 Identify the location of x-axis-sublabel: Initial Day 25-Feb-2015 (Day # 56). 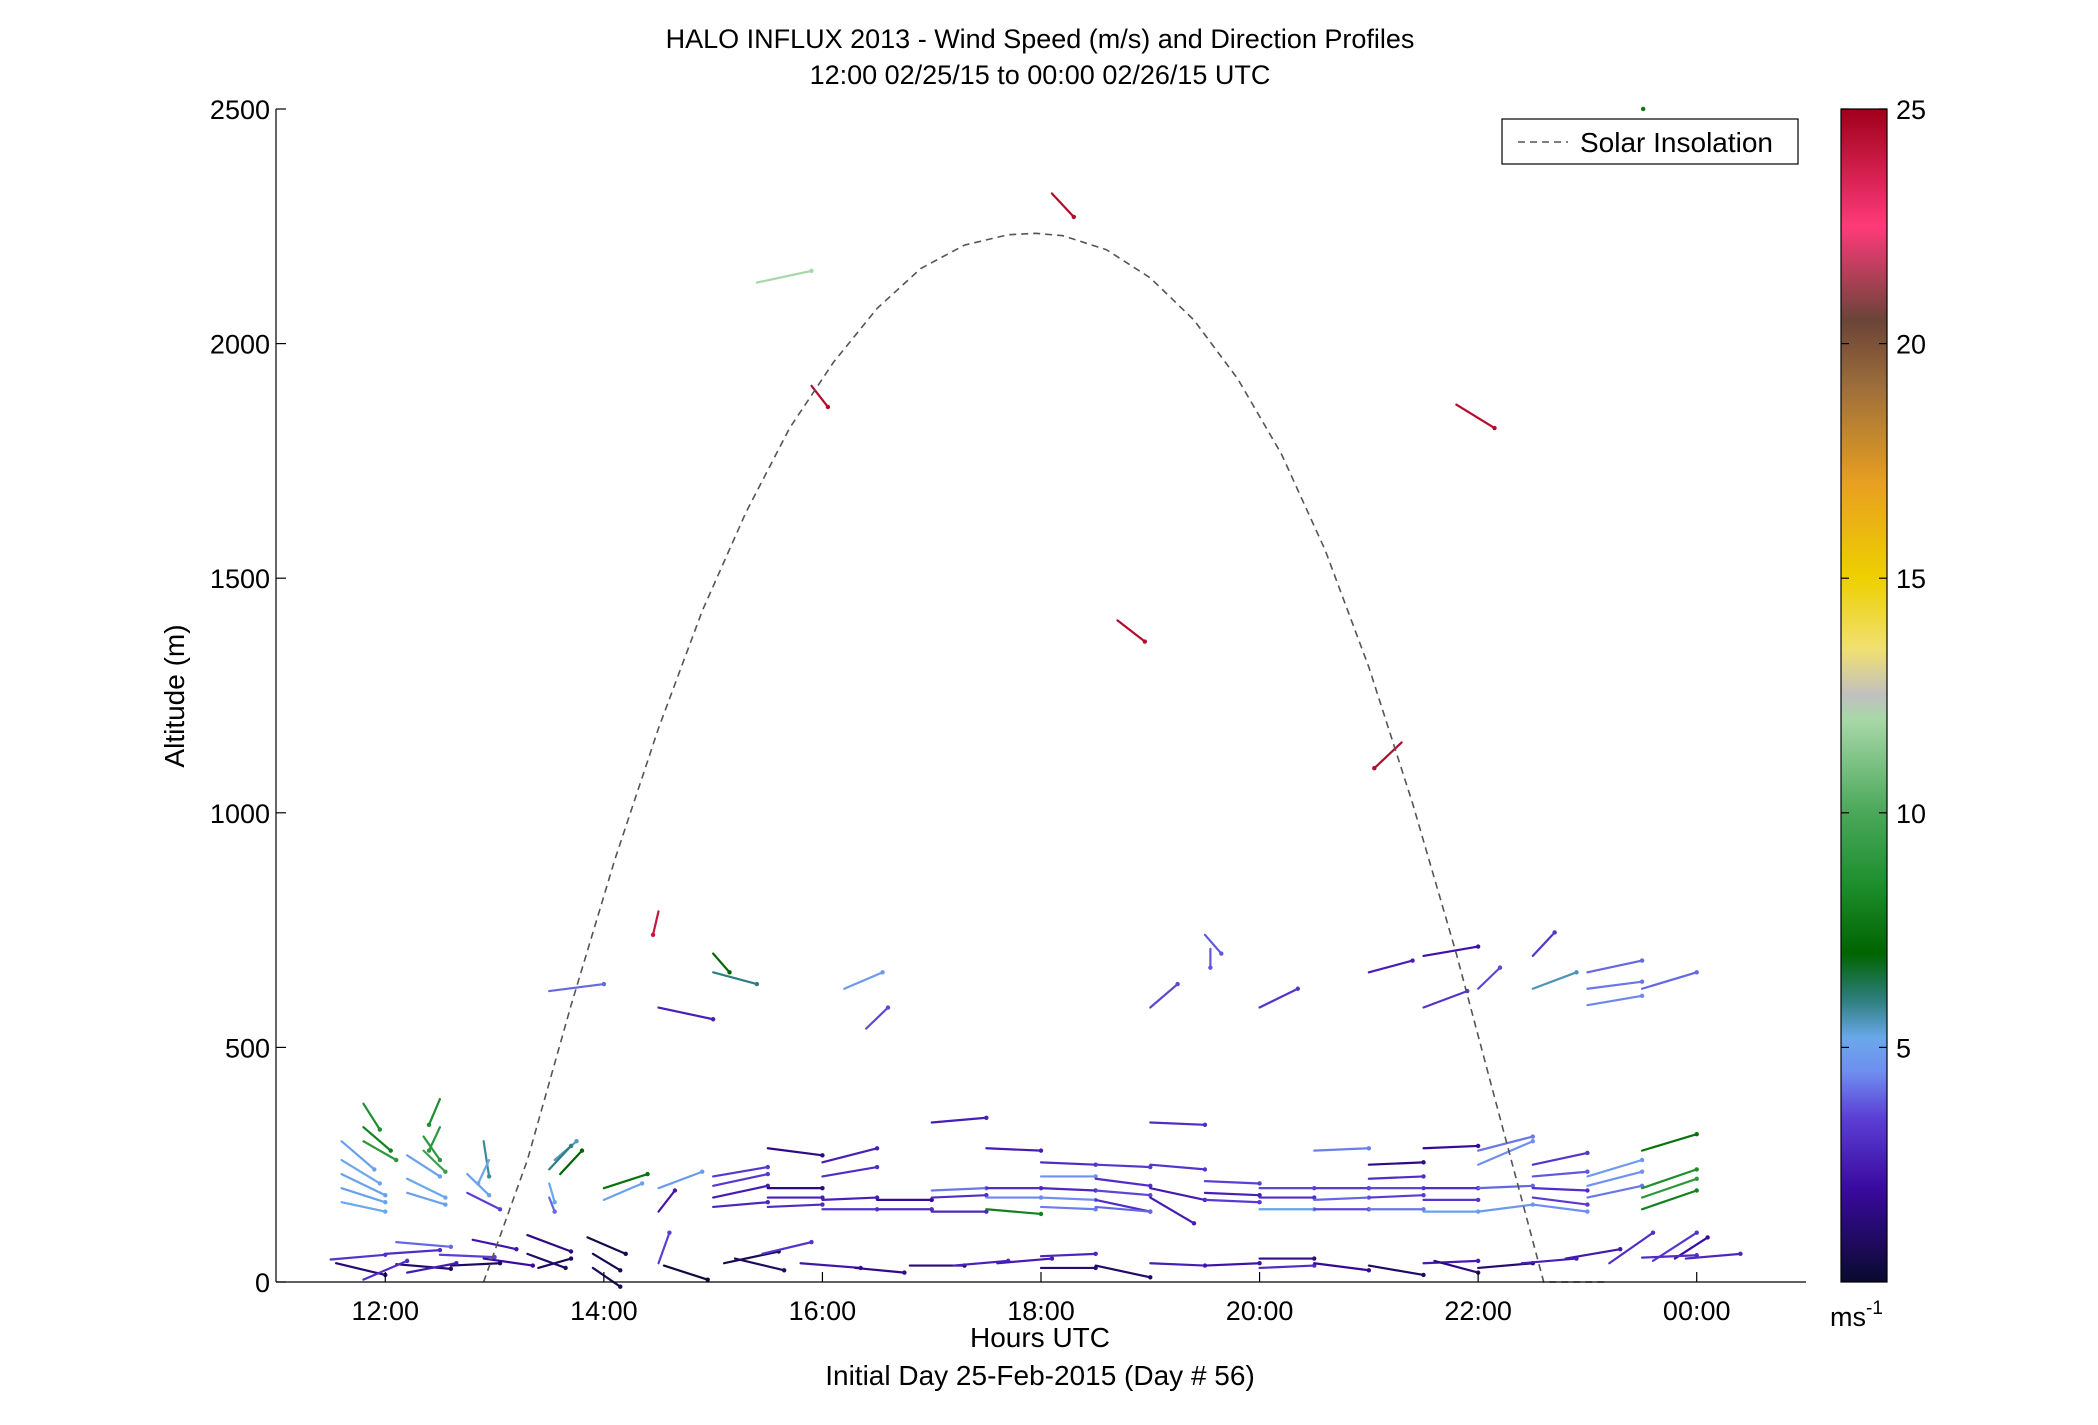
(1040, 1375).